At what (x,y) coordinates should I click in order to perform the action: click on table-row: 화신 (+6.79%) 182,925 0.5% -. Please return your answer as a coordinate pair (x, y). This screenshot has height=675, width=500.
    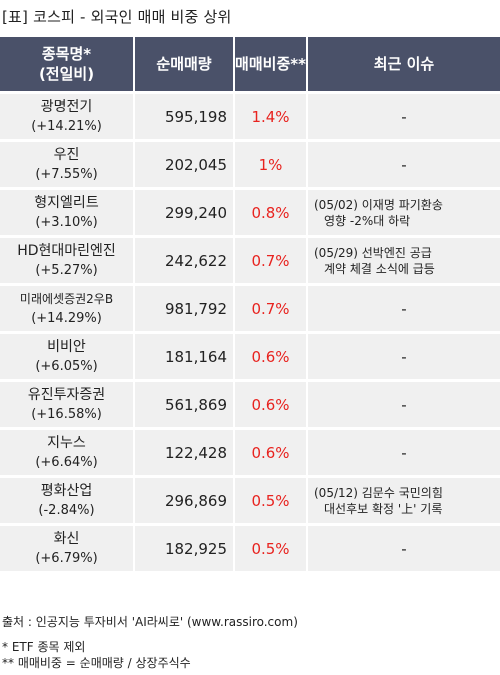
    Looking at the image, I should click on (250, 548).